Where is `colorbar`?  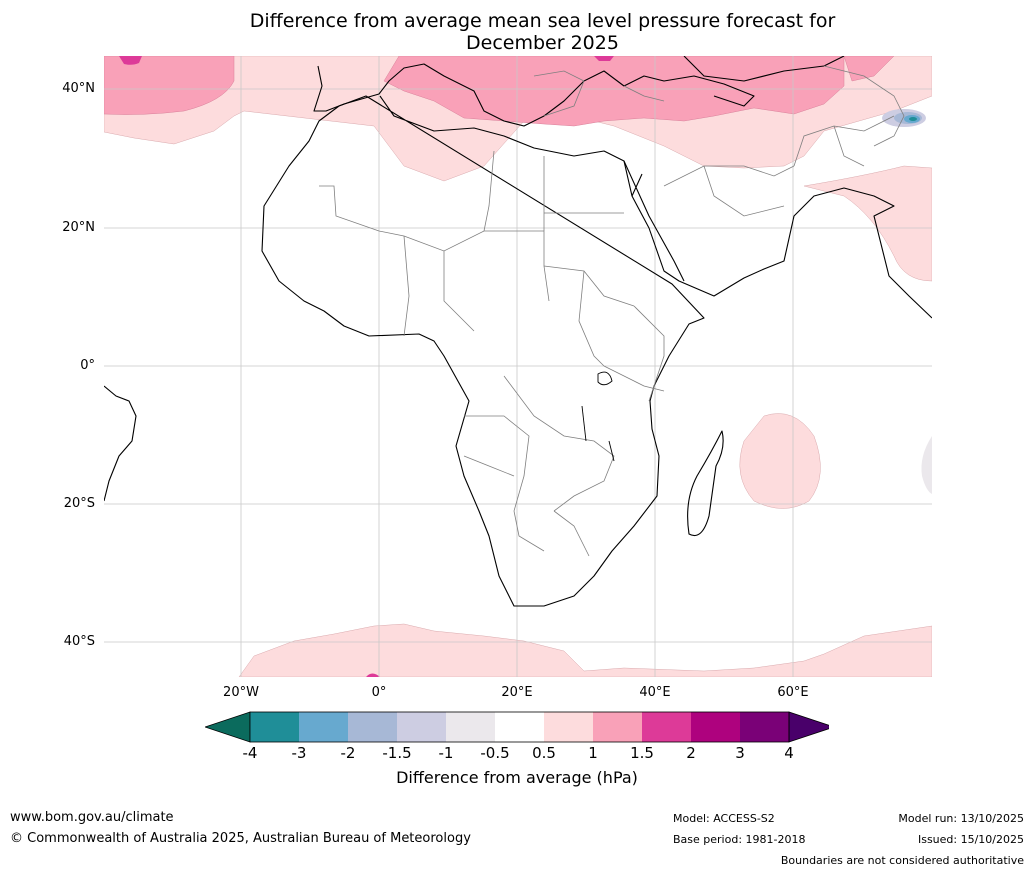 colorbar is located at coordinates (517, 727).